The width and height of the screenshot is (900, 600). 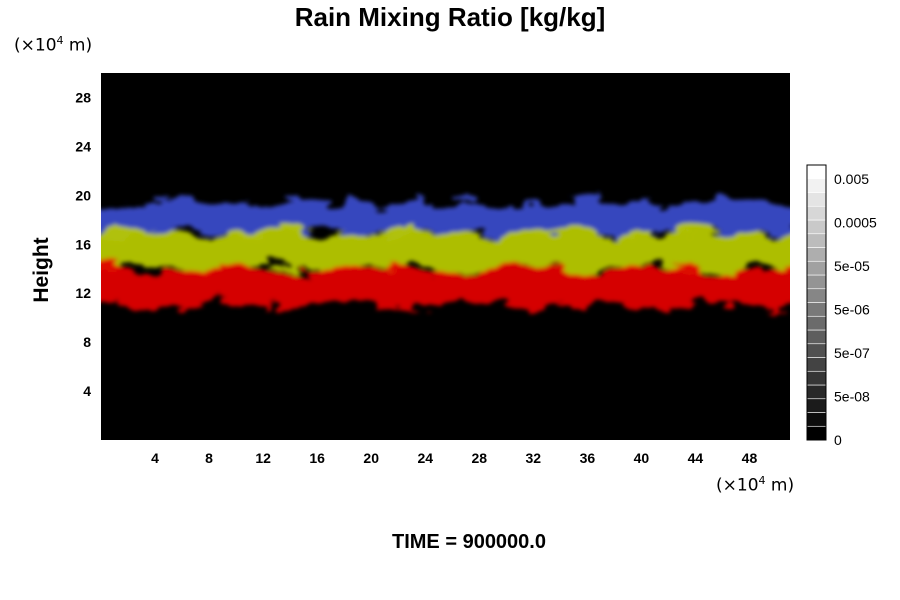 I want to click on colorbar: 0.005 0.0005 5e-05 5e-06 5e-07 5e-08 0, so click(x=841, y=306).